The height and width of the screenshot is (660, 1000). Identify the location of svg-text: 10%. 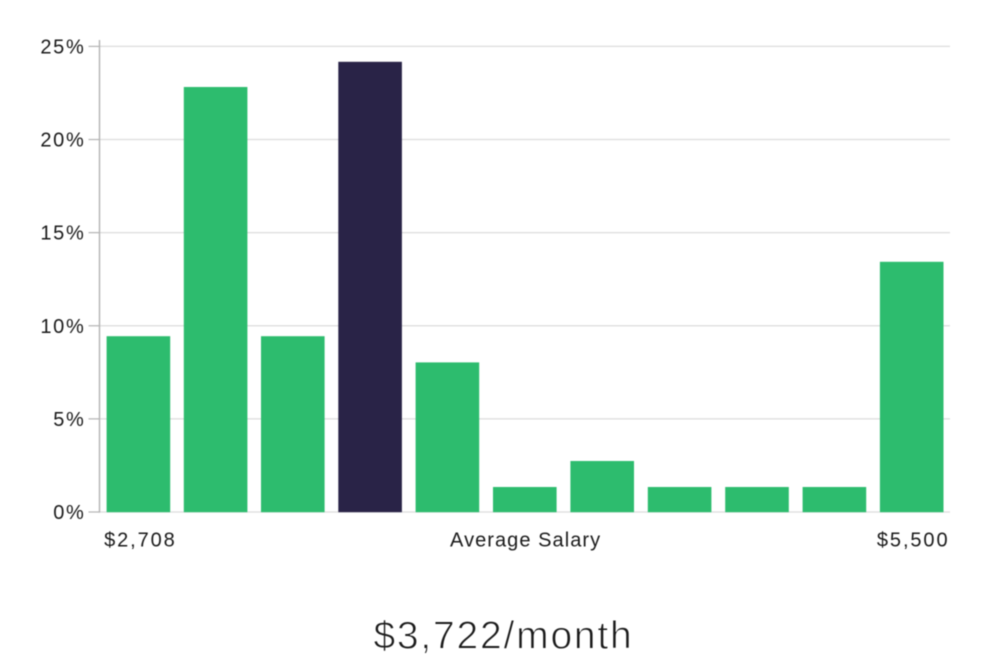
(62, 327).